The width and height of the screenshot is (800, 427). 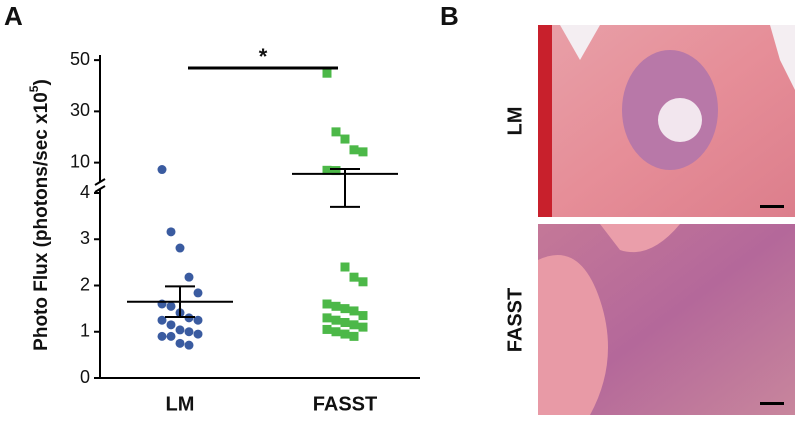 I want to click on panel-letter: B, so click(x=449, y=16).